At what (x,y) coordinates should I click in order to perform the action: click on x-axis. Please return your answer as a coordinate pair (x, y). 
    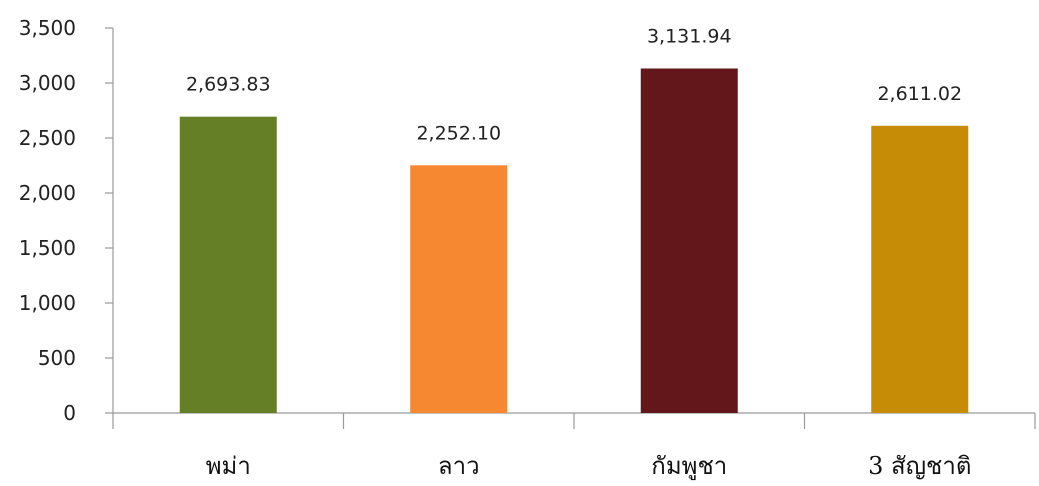
    Looking at the image, I should click on (574, 420).